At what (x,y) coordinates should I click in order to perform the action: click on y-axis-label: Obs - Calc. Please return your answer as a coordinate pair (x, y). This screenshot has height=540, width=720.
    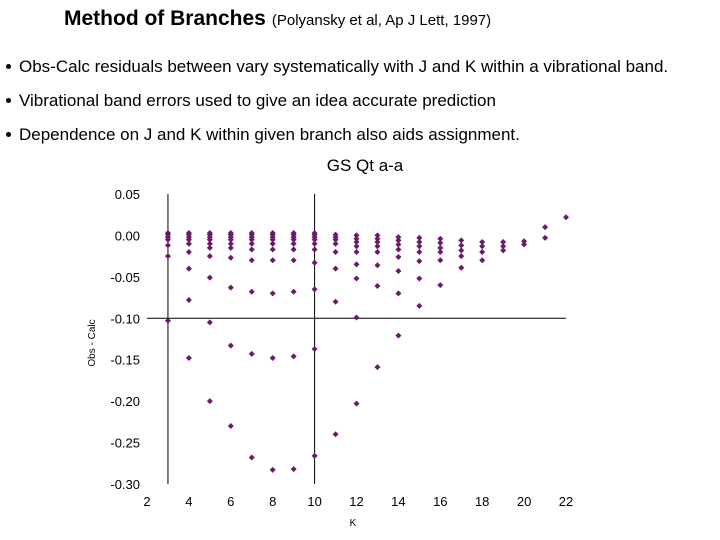
    Looking at the image, I should click on (92, 342).